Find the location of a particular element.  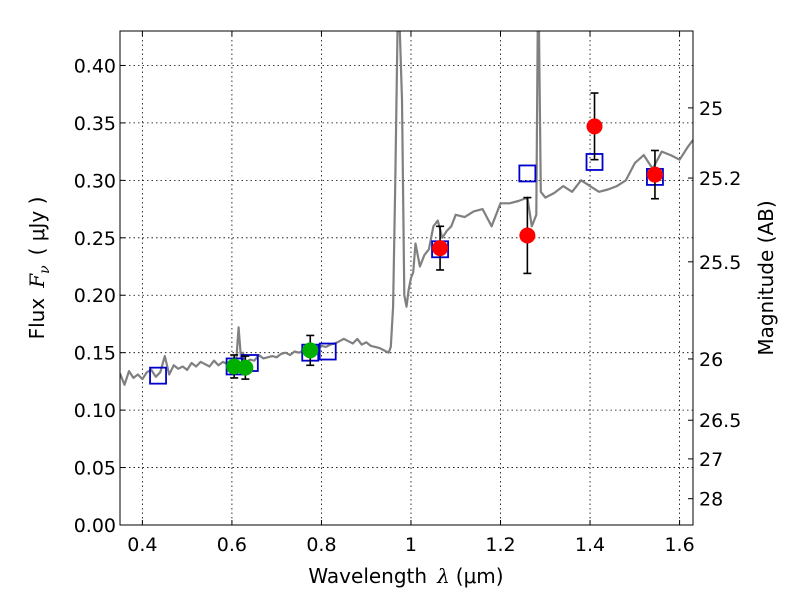

x-tick-label: 0.8 is located at coordinates (321, 545).